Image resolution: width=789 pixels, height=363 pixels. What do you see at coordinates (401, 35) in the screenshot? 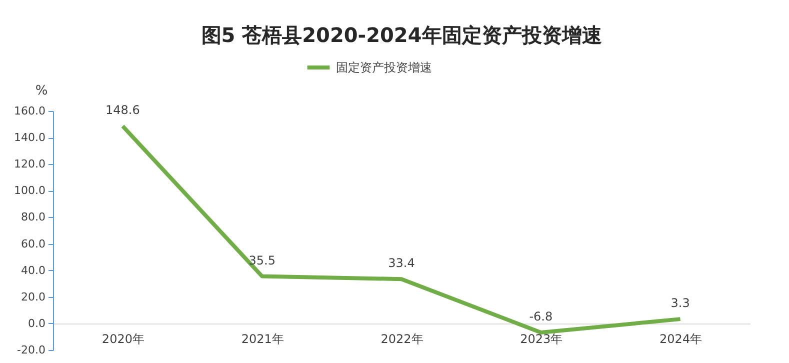
I see `chart-title: 图5 苍梧县2020-2024年固定资产投资增速` at bounding box center [401, 35].